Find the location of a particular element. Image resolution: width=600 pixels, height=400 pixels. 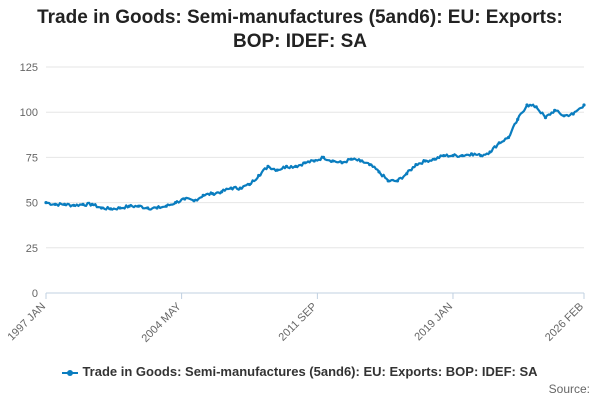

y-tick-label: 100 is located at coordinates (29, 113).